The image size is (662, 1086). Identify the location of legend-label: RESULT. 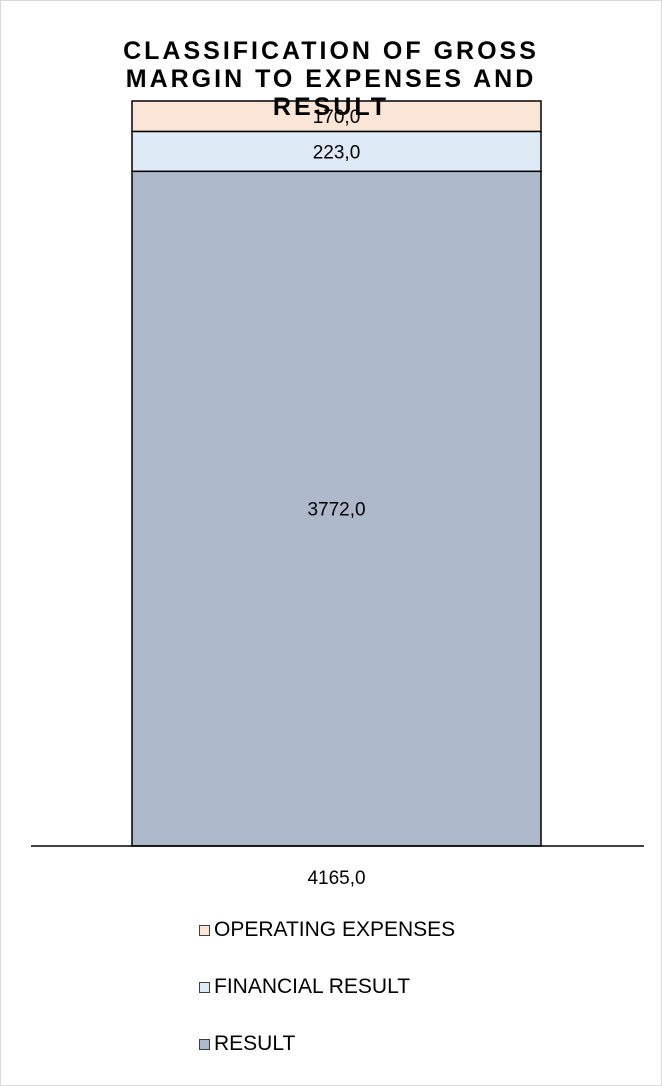
(255, 1043).